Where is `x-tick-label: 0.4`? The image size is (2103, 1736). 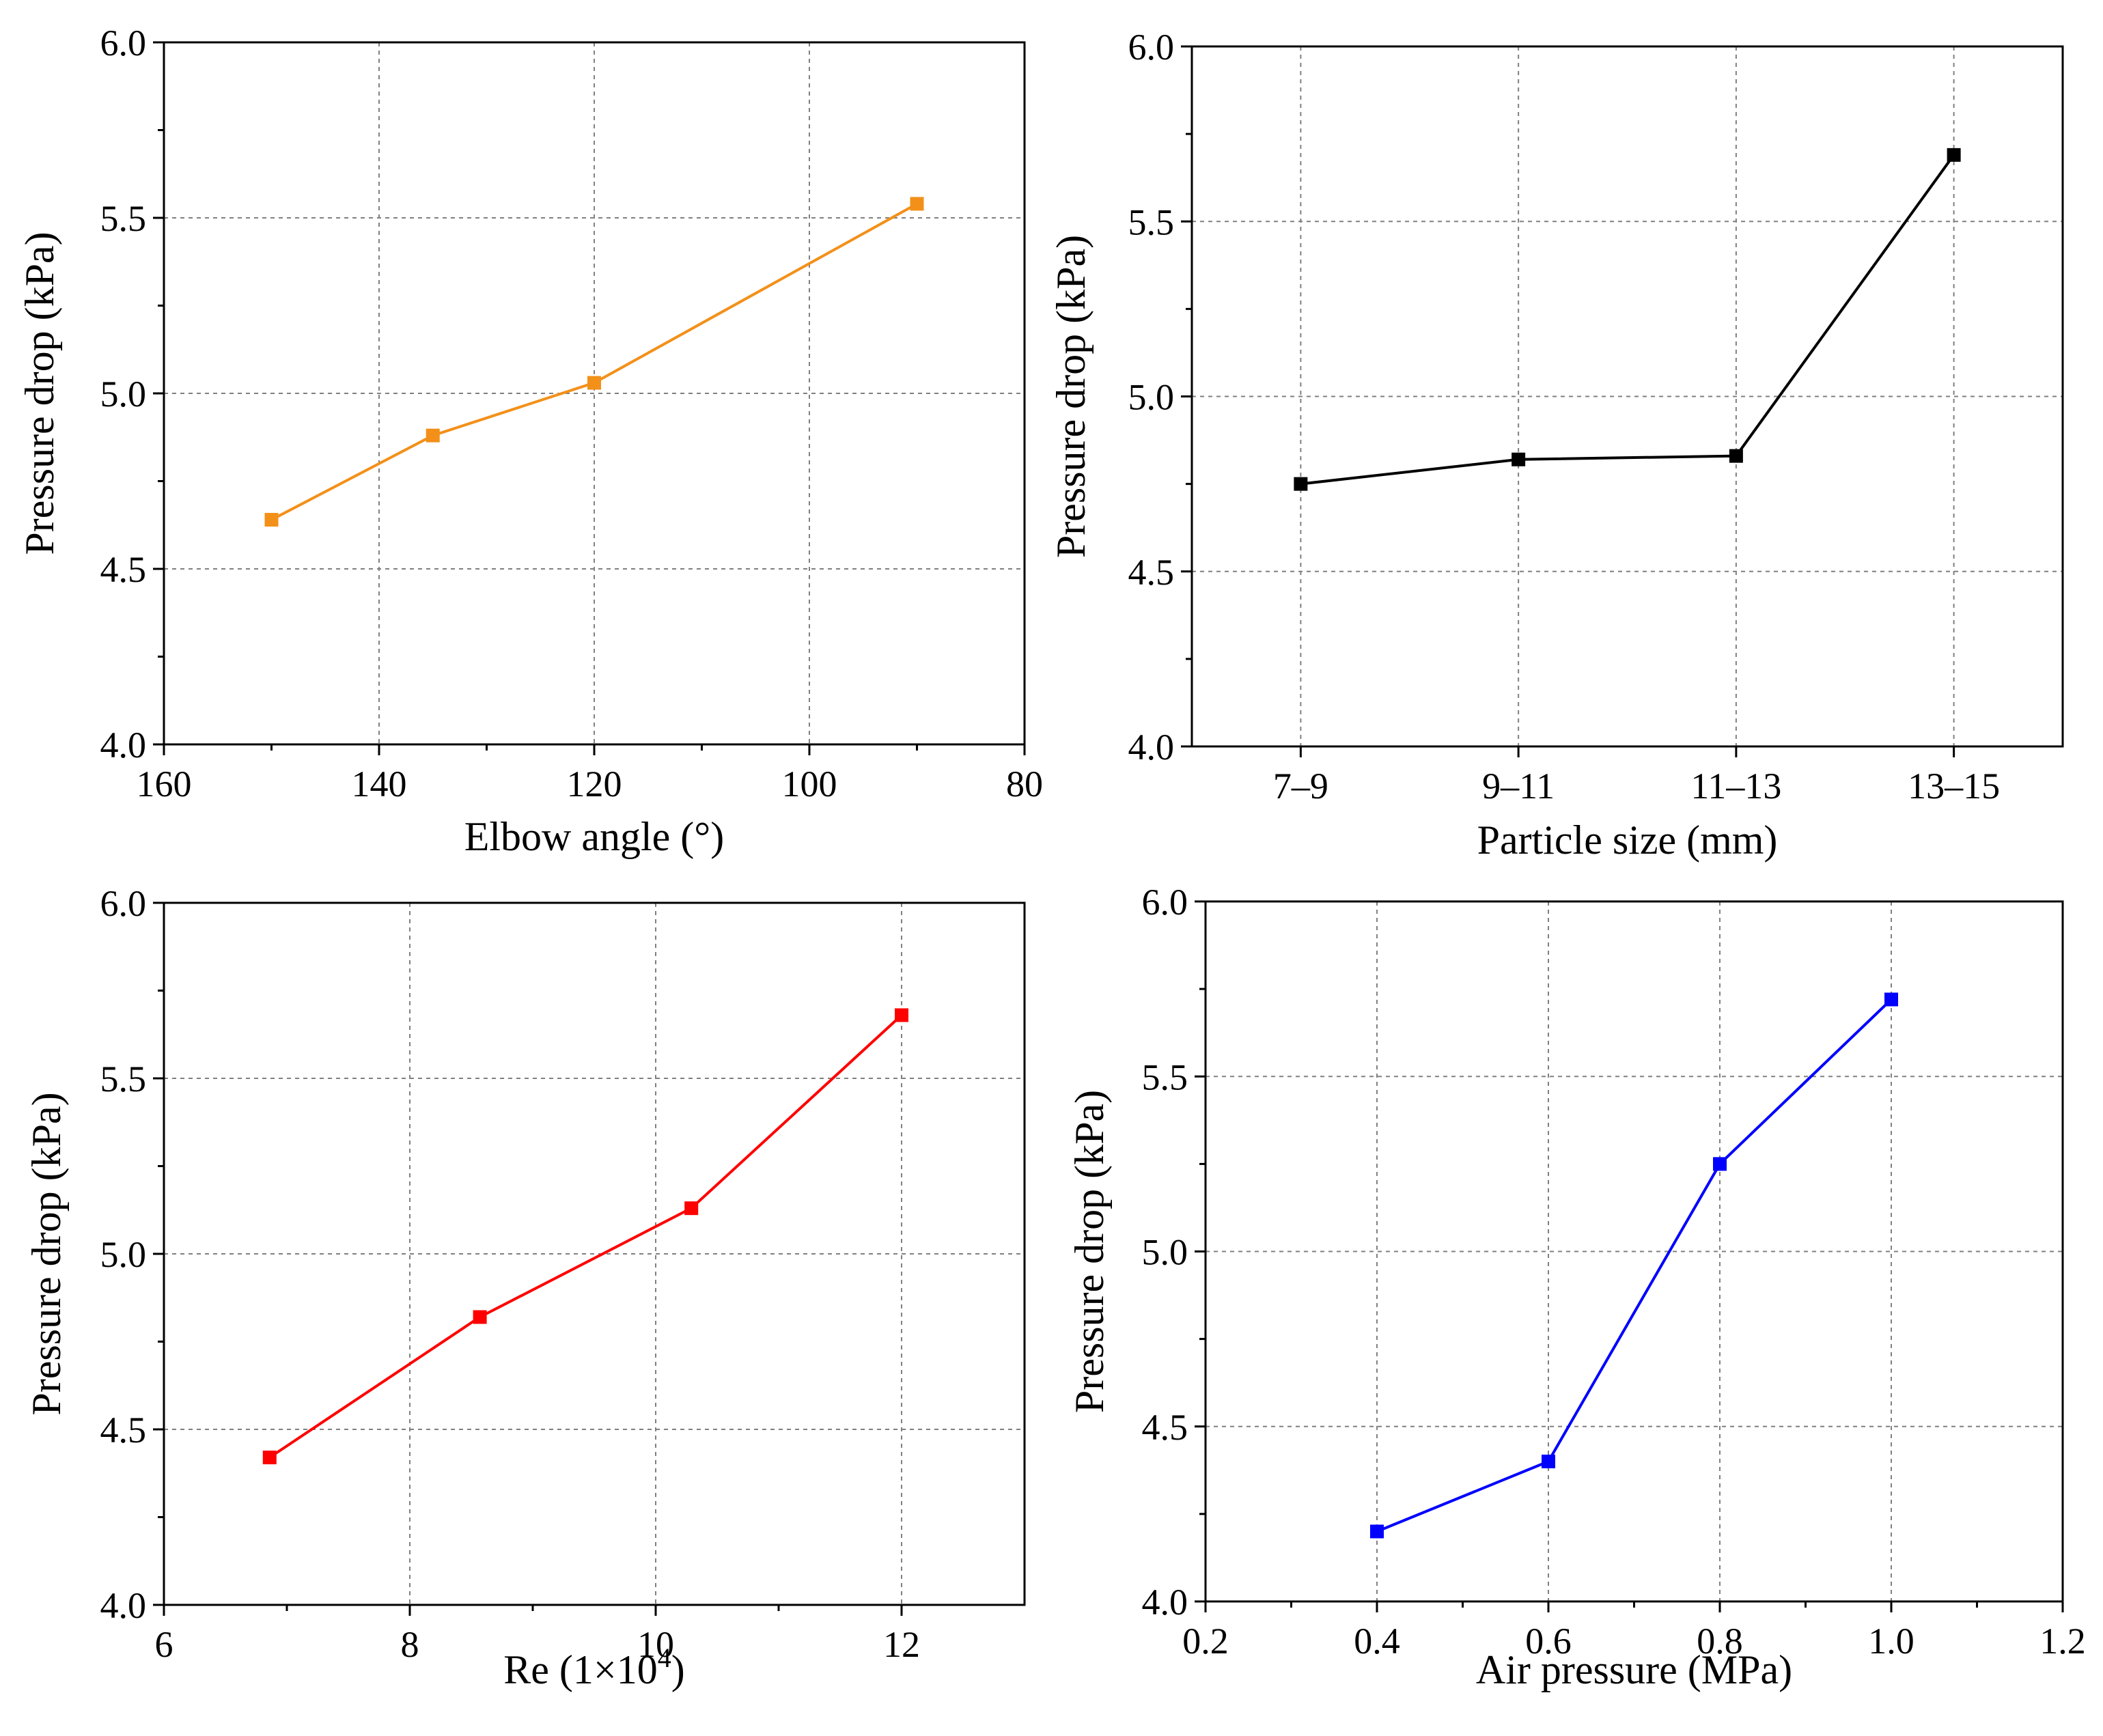 x-tick-label: 0.4 is located at coordinates (1377, 1642).